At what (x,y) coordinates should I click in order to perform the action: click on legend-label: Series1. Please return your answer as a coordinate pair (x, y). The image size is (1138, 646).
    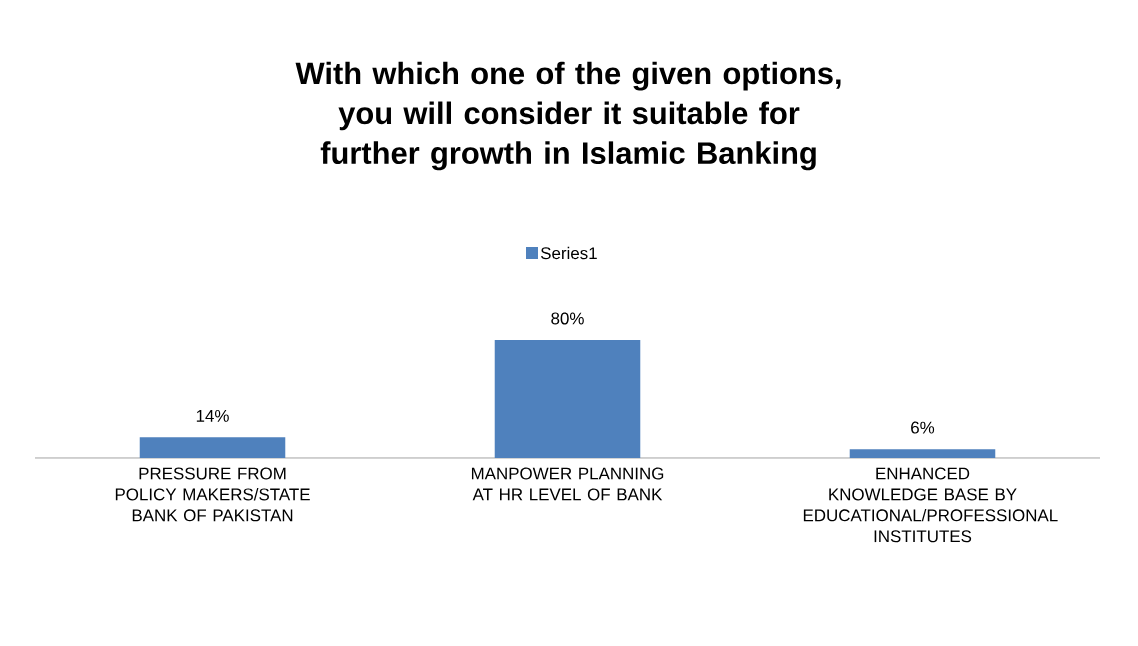
    Looking at the image, I should click on (568, 253).